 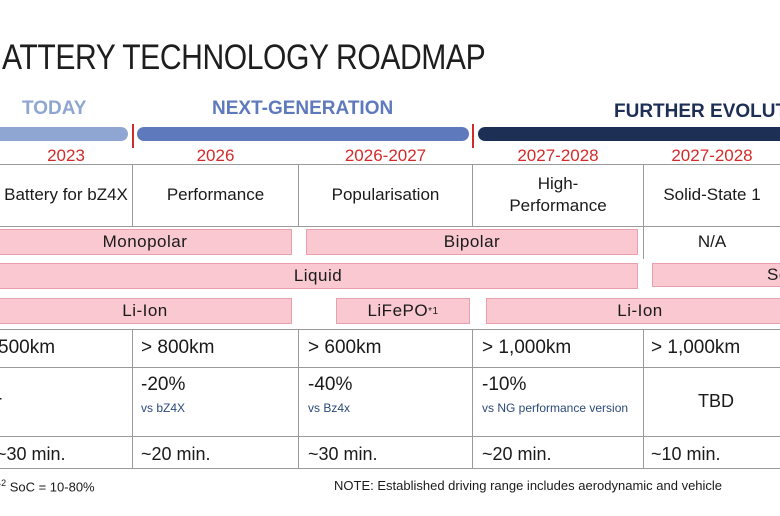 What do you see at coordinates (712, 241) in the screenshot?
I see `electrode-na: N/A` at bounding box center [712, 241].